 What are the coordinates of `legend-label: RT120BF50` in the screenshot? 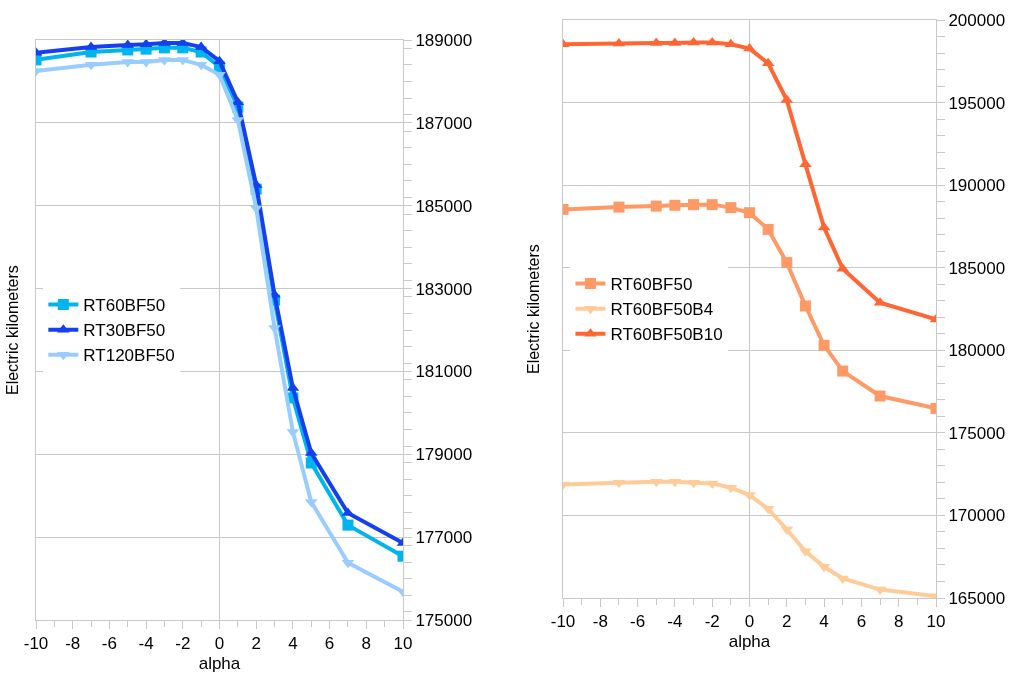 It's located at (129, 356).